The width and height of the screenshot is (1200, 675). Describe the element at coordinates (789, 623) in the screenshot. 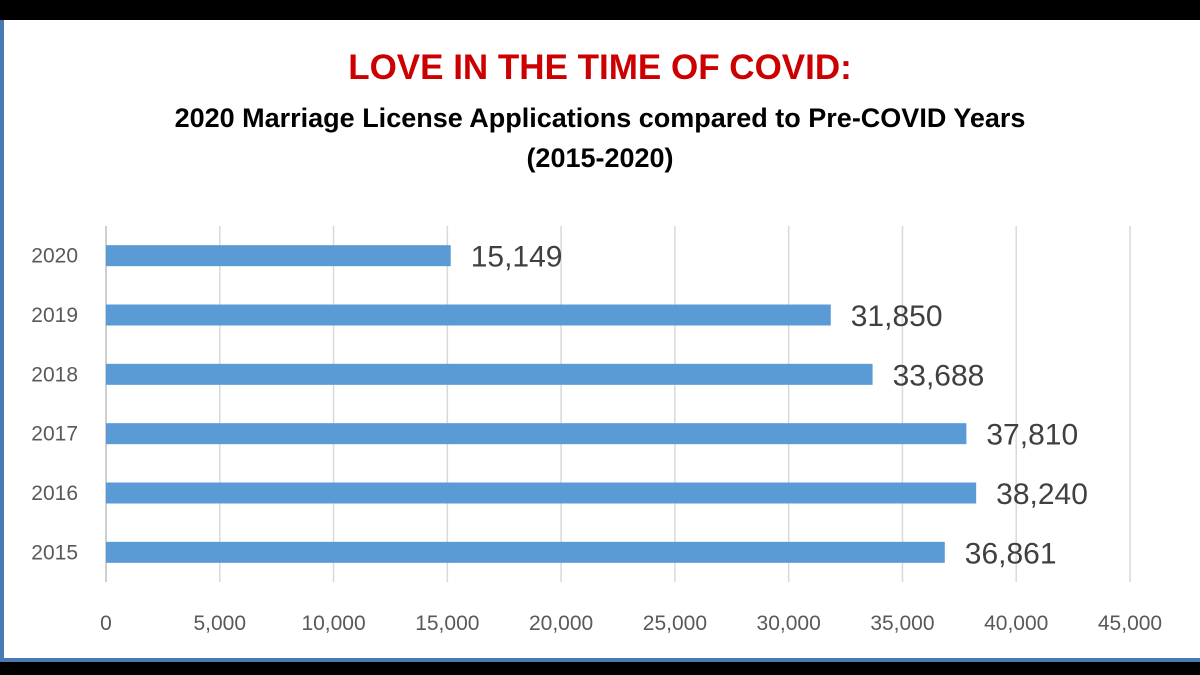

I see `x-tick-label: 30,000` at that location.